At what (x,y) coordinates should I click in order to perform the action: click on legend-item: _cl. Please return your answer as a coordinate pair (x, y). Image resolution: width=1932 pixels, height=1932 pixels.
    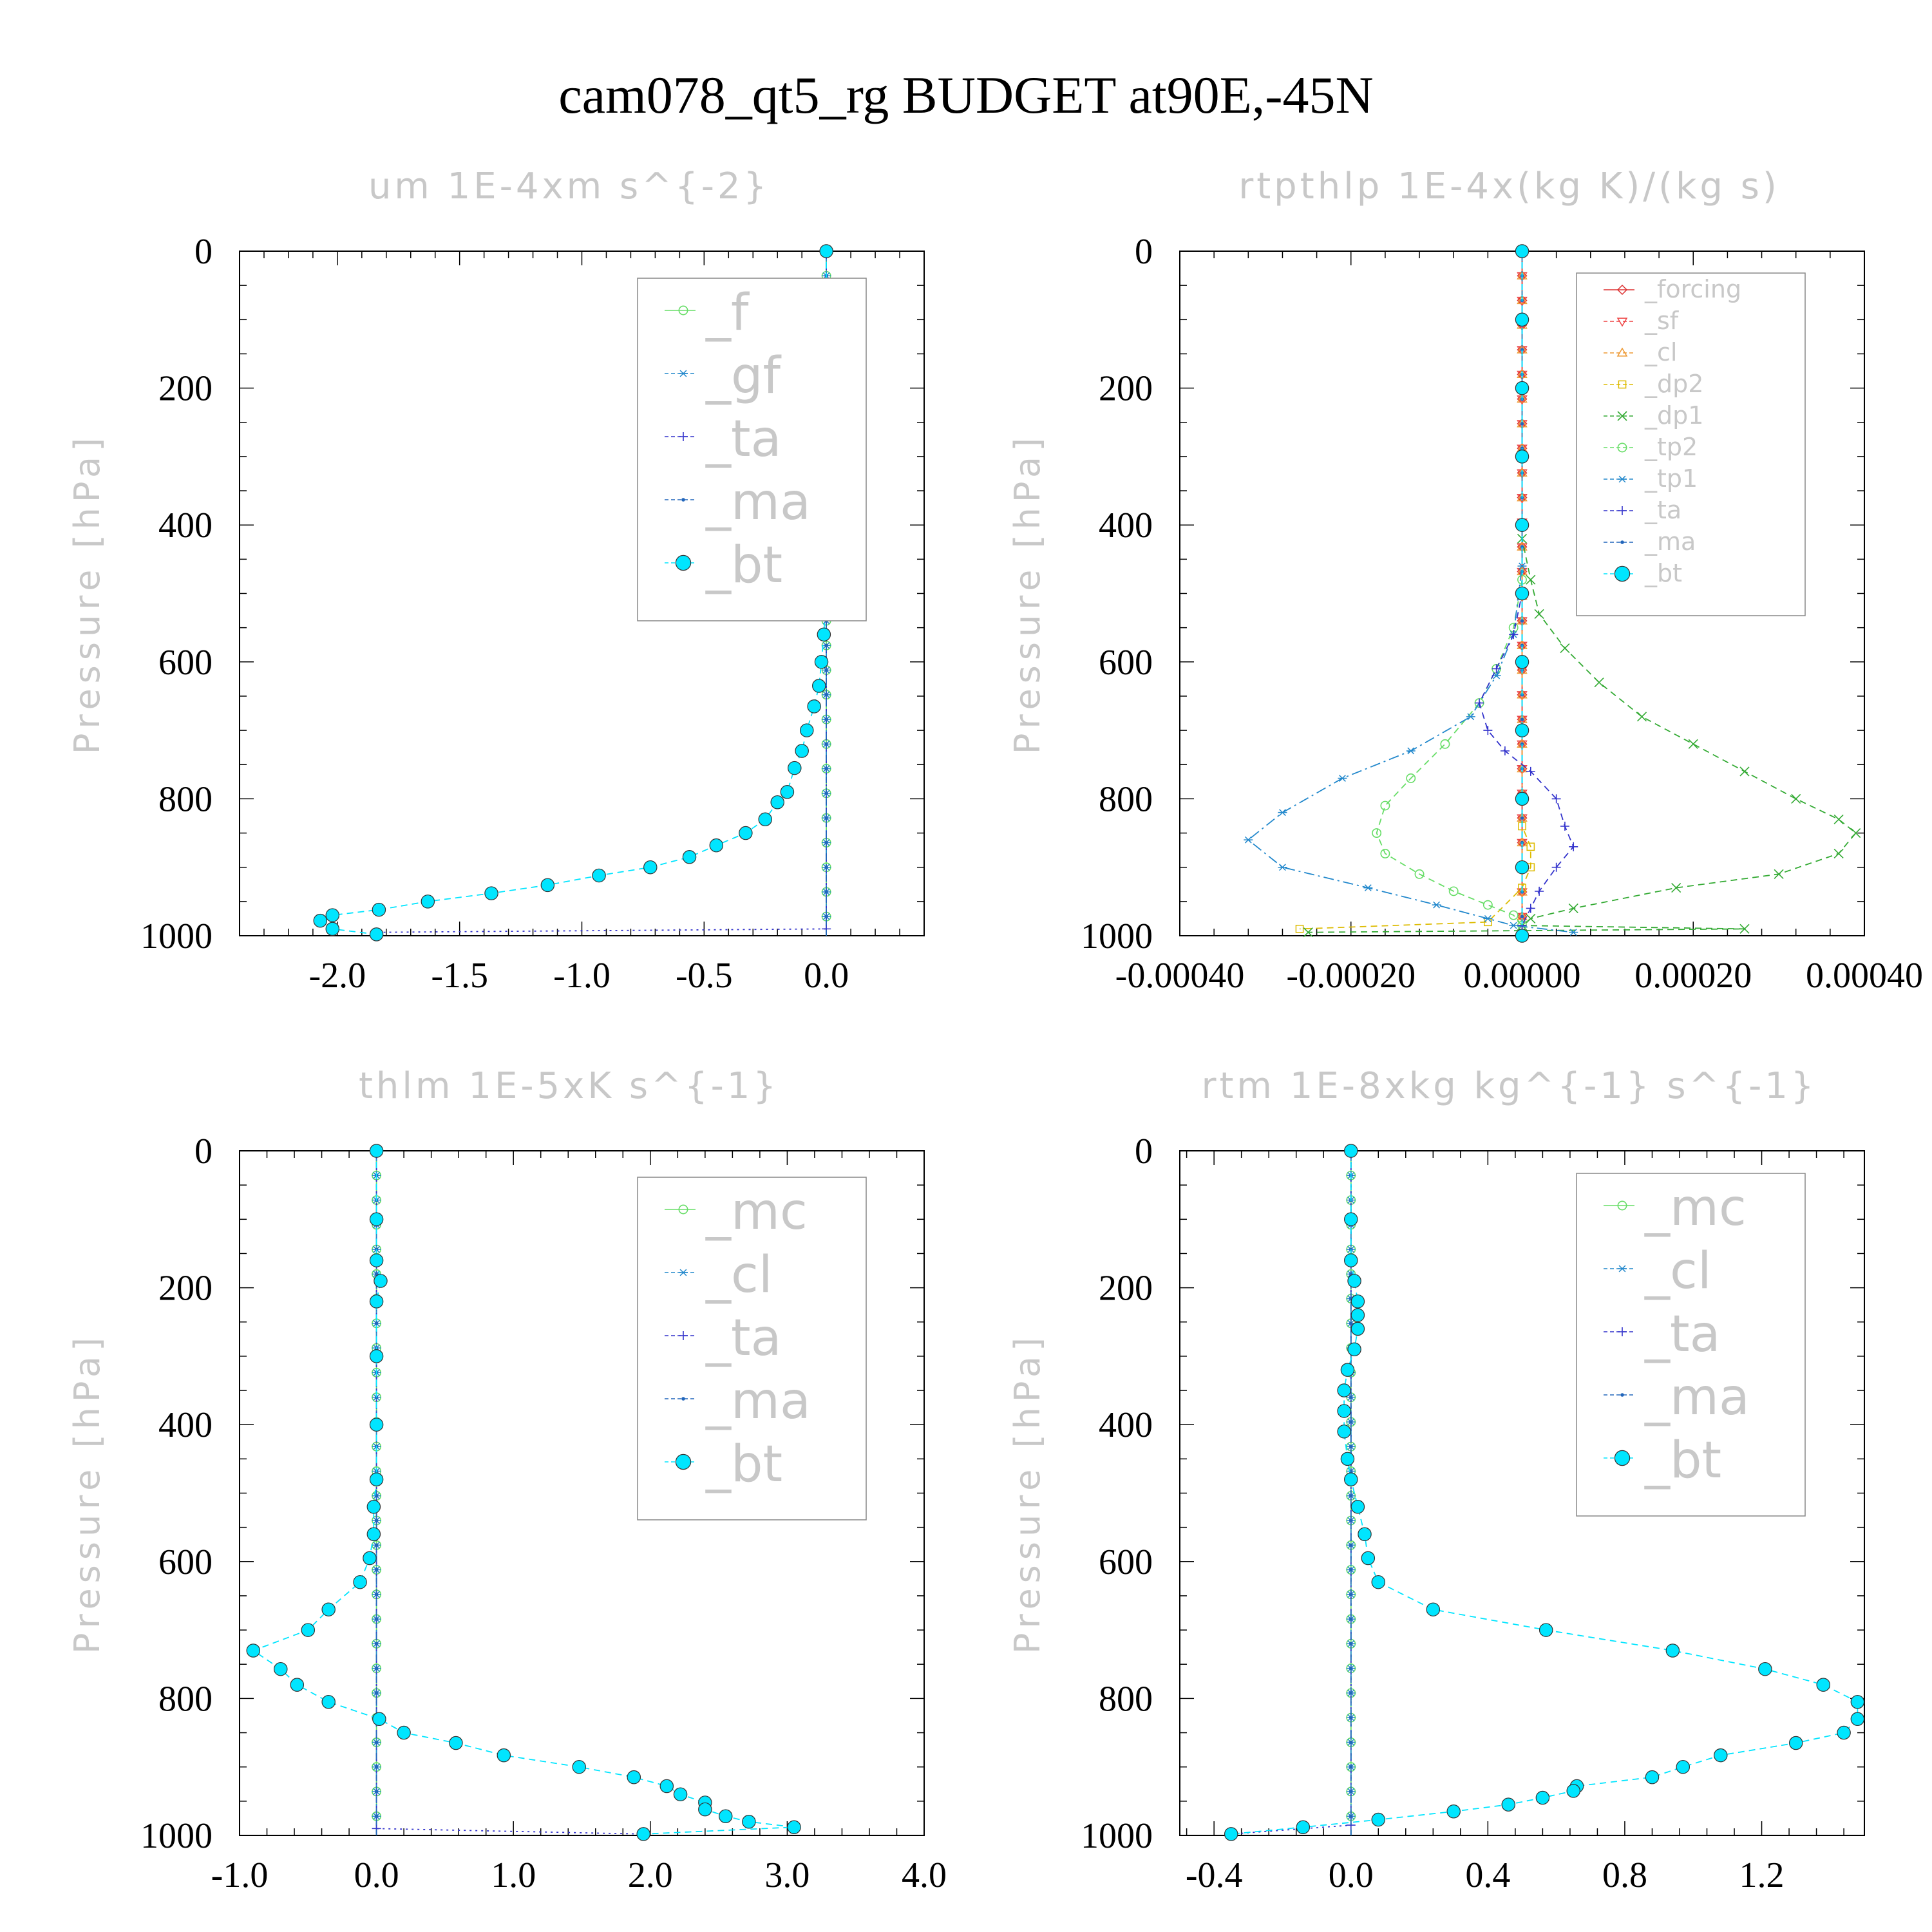
    Looking at the image, I should click on (1658, 1271).